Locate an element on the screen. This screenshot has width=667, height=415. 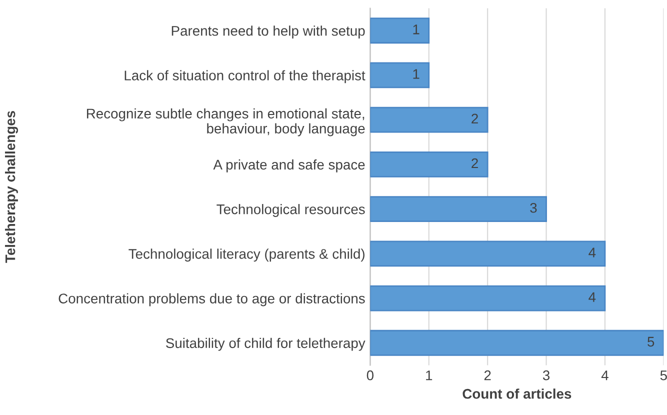
y-tick-label: Technological resources is located at coordinates (290, 210).